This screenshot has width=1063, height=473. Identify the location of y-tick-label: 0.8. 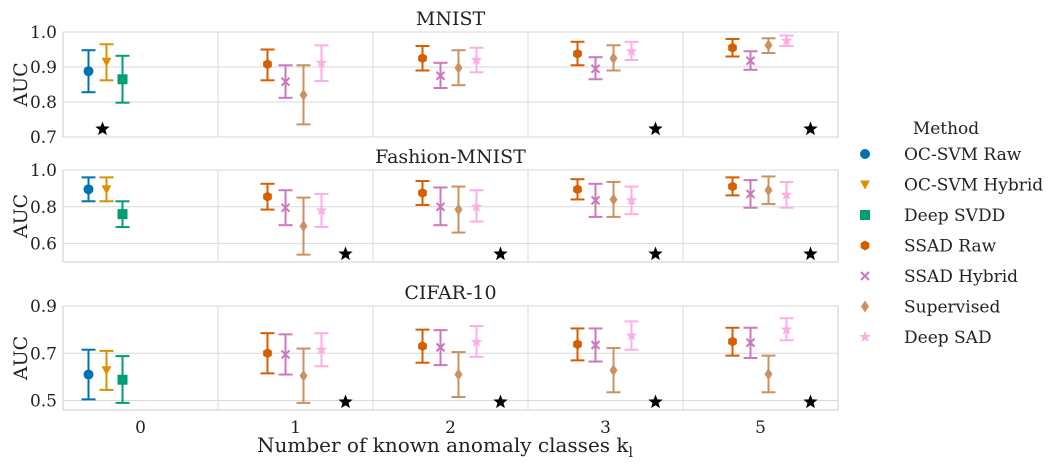
(43, 103).